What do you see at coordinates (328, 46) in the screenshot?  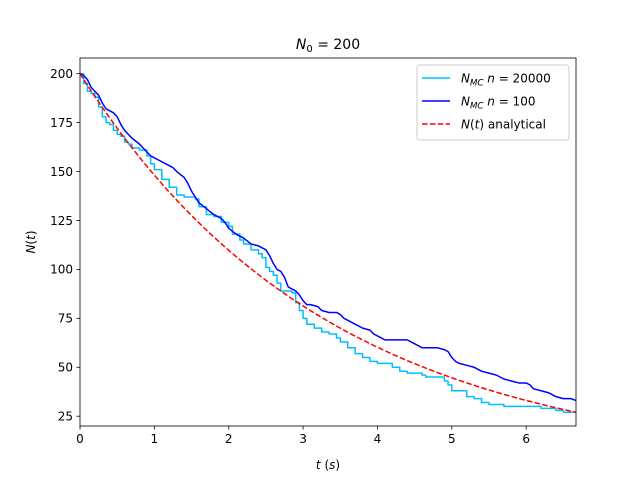 I see `chart-title: N0 = 200` at bounding box center [328, 46].